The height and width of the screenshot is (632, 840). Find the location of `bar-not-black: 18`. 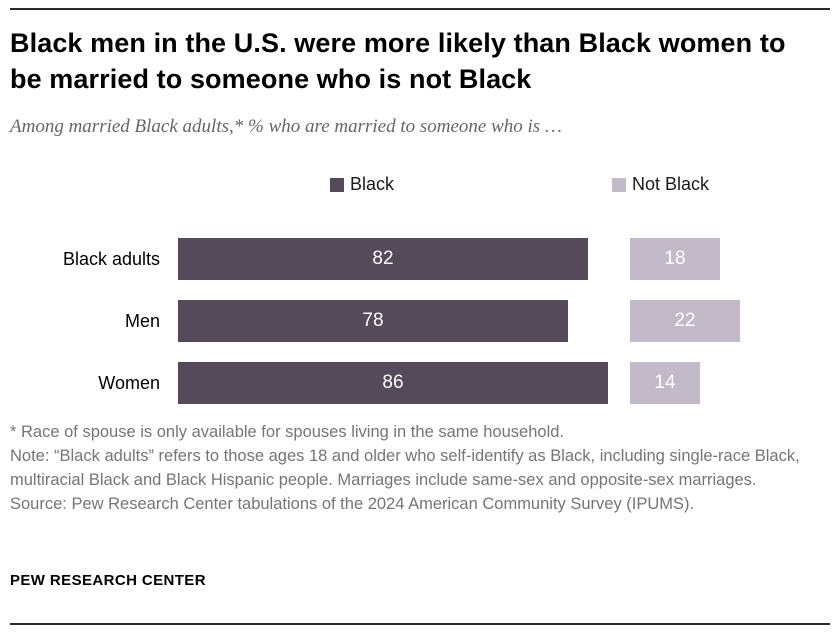

bar-not-black: 18 is located at coordinates (675, 259).